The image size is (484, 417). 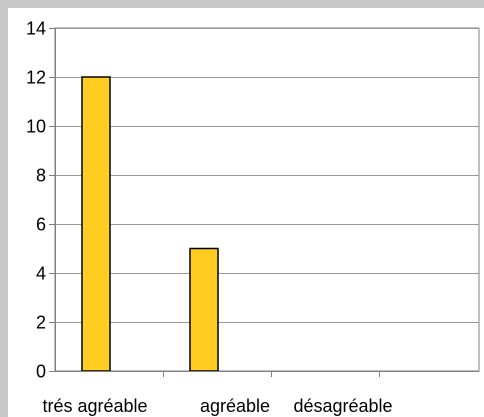 What do you see at coordinates (41, 323) in the screenshot?
I see `y-tick-label: 2` at bounding box center [41, 323].